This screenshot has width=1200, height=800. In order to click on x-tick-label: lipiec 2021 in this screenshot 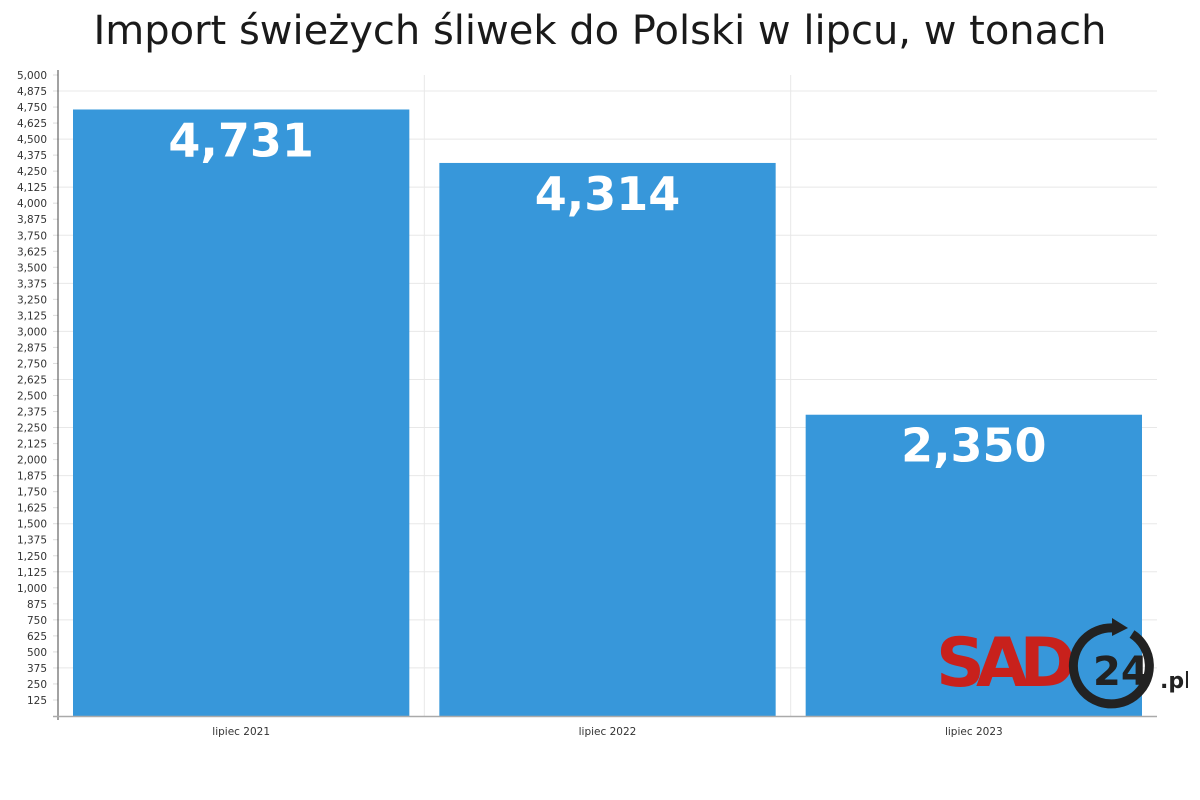, I will do `click(241, 732)`.